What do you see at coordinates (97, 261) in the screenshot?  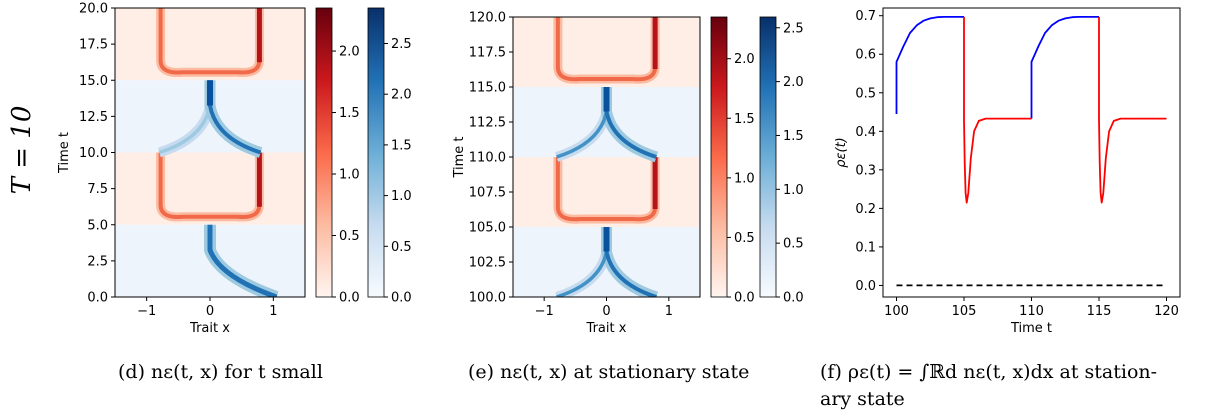 I see `y-tick-label: 2.5` at bounding box center [97, 261].